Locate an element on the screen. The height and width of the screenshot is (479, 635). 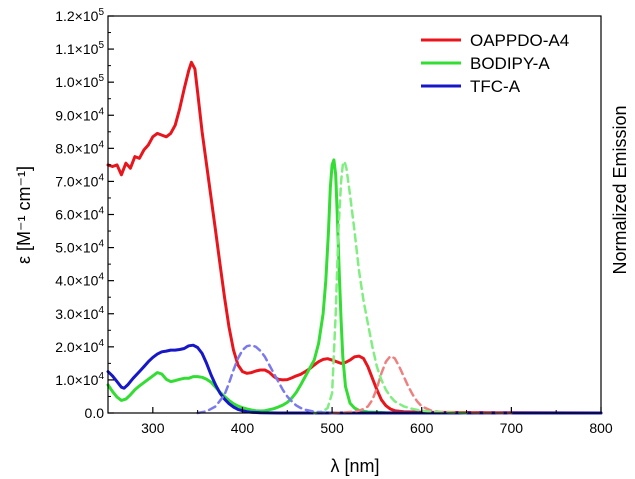
x-tick-label: 500 is located at coordinates (332, 428).